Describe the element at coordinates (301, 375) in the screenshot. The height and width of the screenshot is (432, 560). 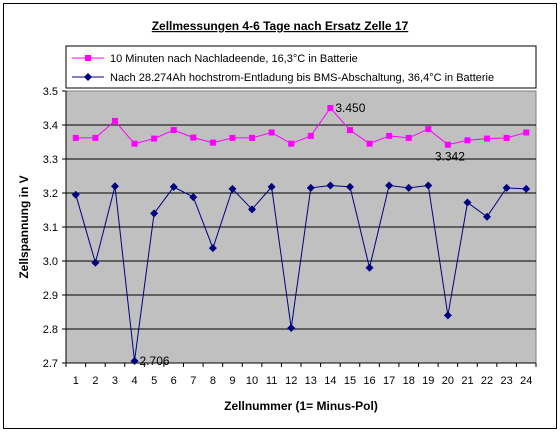
I see `x-tick-labels: 1 2 3 4 5 6 7 8 9 10 11 12 13 14 15 16 17 18 19 20 21 22 23 24` at that location.